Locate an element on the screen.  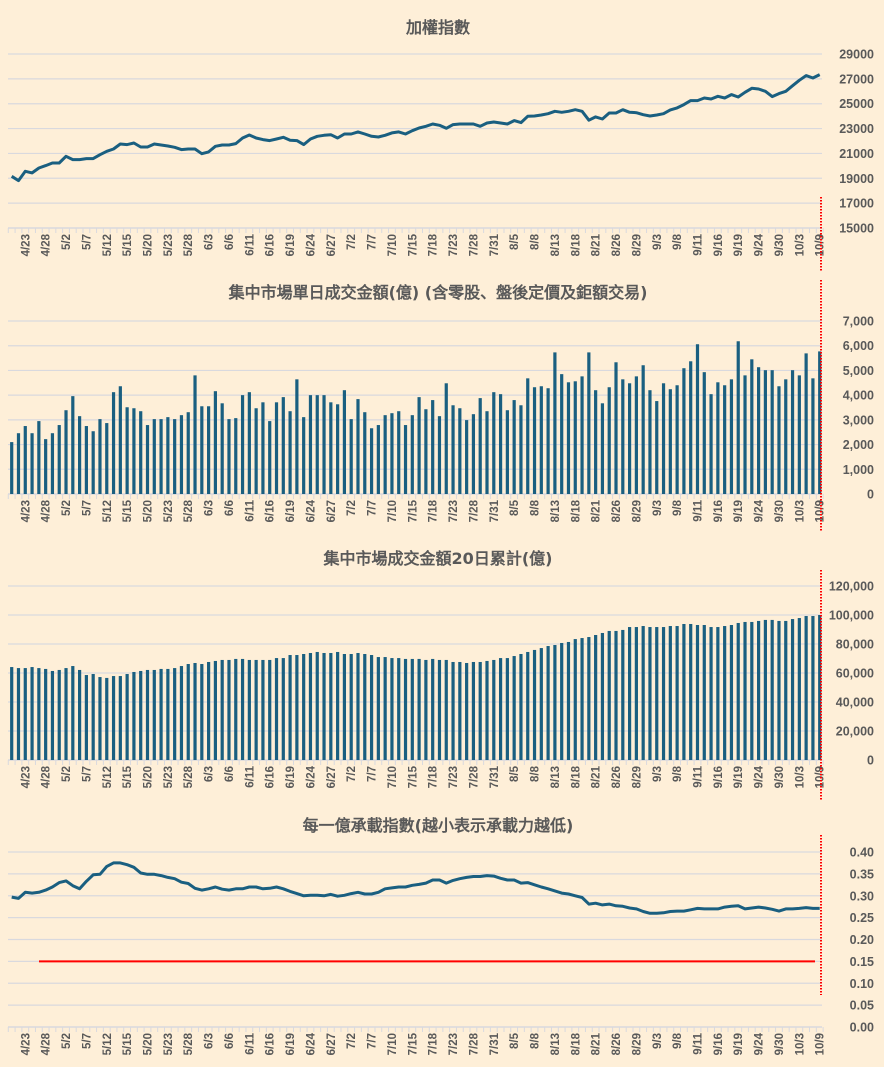
y-tick-label: 20,000 is located at coordinates (855, 732).